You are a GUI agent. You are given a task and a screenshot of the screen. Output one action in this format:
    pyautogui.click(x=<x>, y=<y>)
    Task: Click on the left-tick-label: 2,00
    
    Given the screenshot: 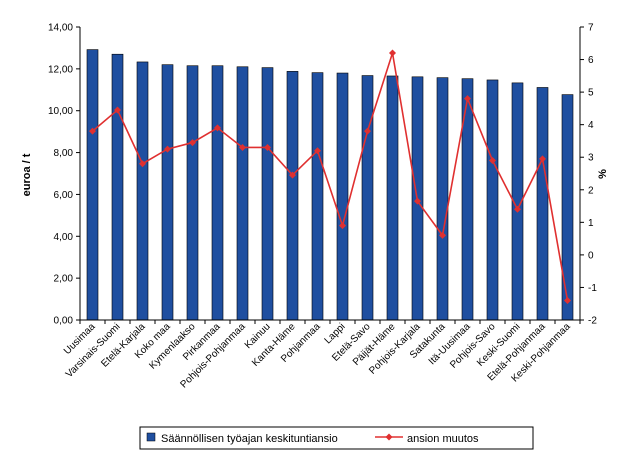 What is the action you would take?
    pyautogui.click(x=64, y=279)
    